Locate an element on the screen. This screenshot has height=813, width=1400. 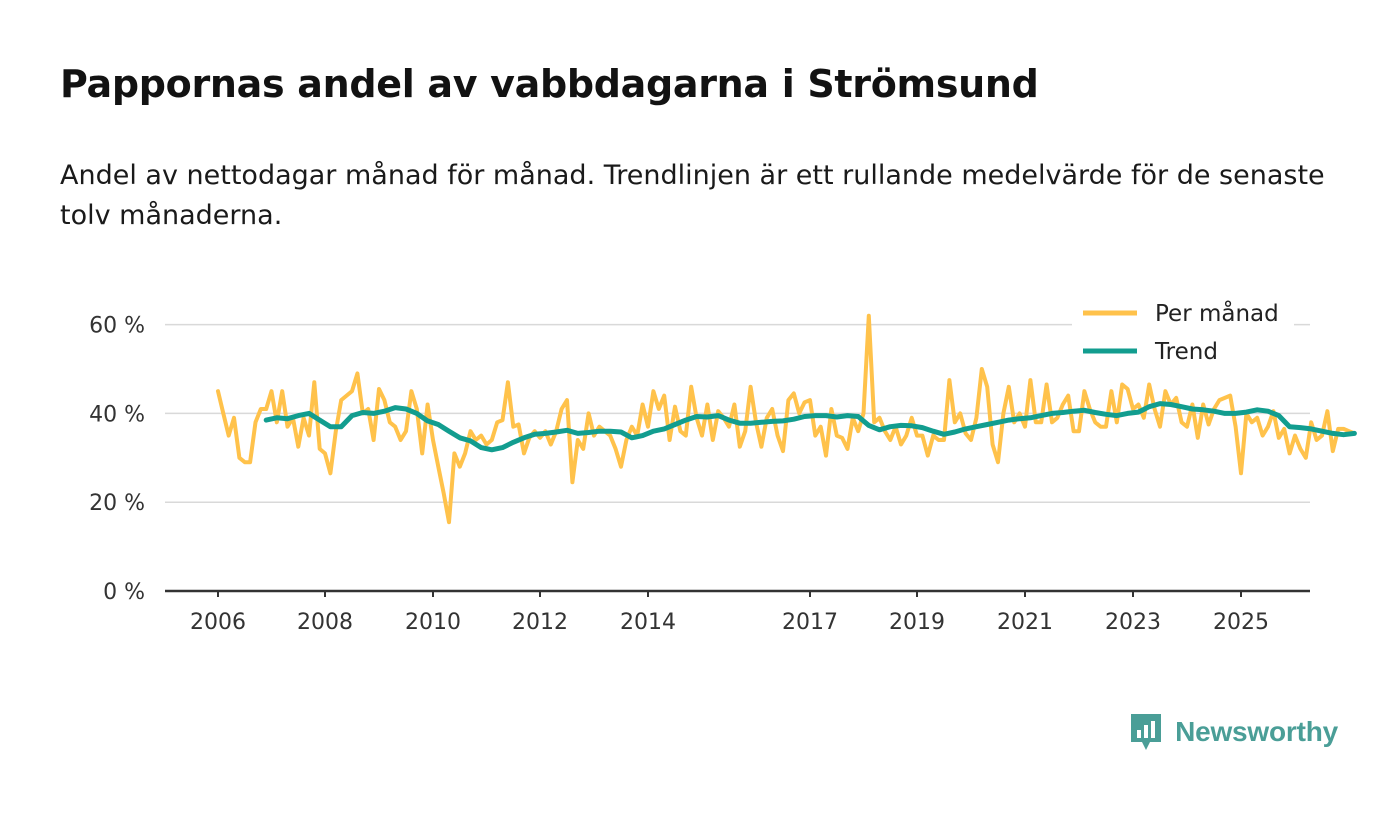
y-tick-label: 40 % is located at coordinates (117, 414).